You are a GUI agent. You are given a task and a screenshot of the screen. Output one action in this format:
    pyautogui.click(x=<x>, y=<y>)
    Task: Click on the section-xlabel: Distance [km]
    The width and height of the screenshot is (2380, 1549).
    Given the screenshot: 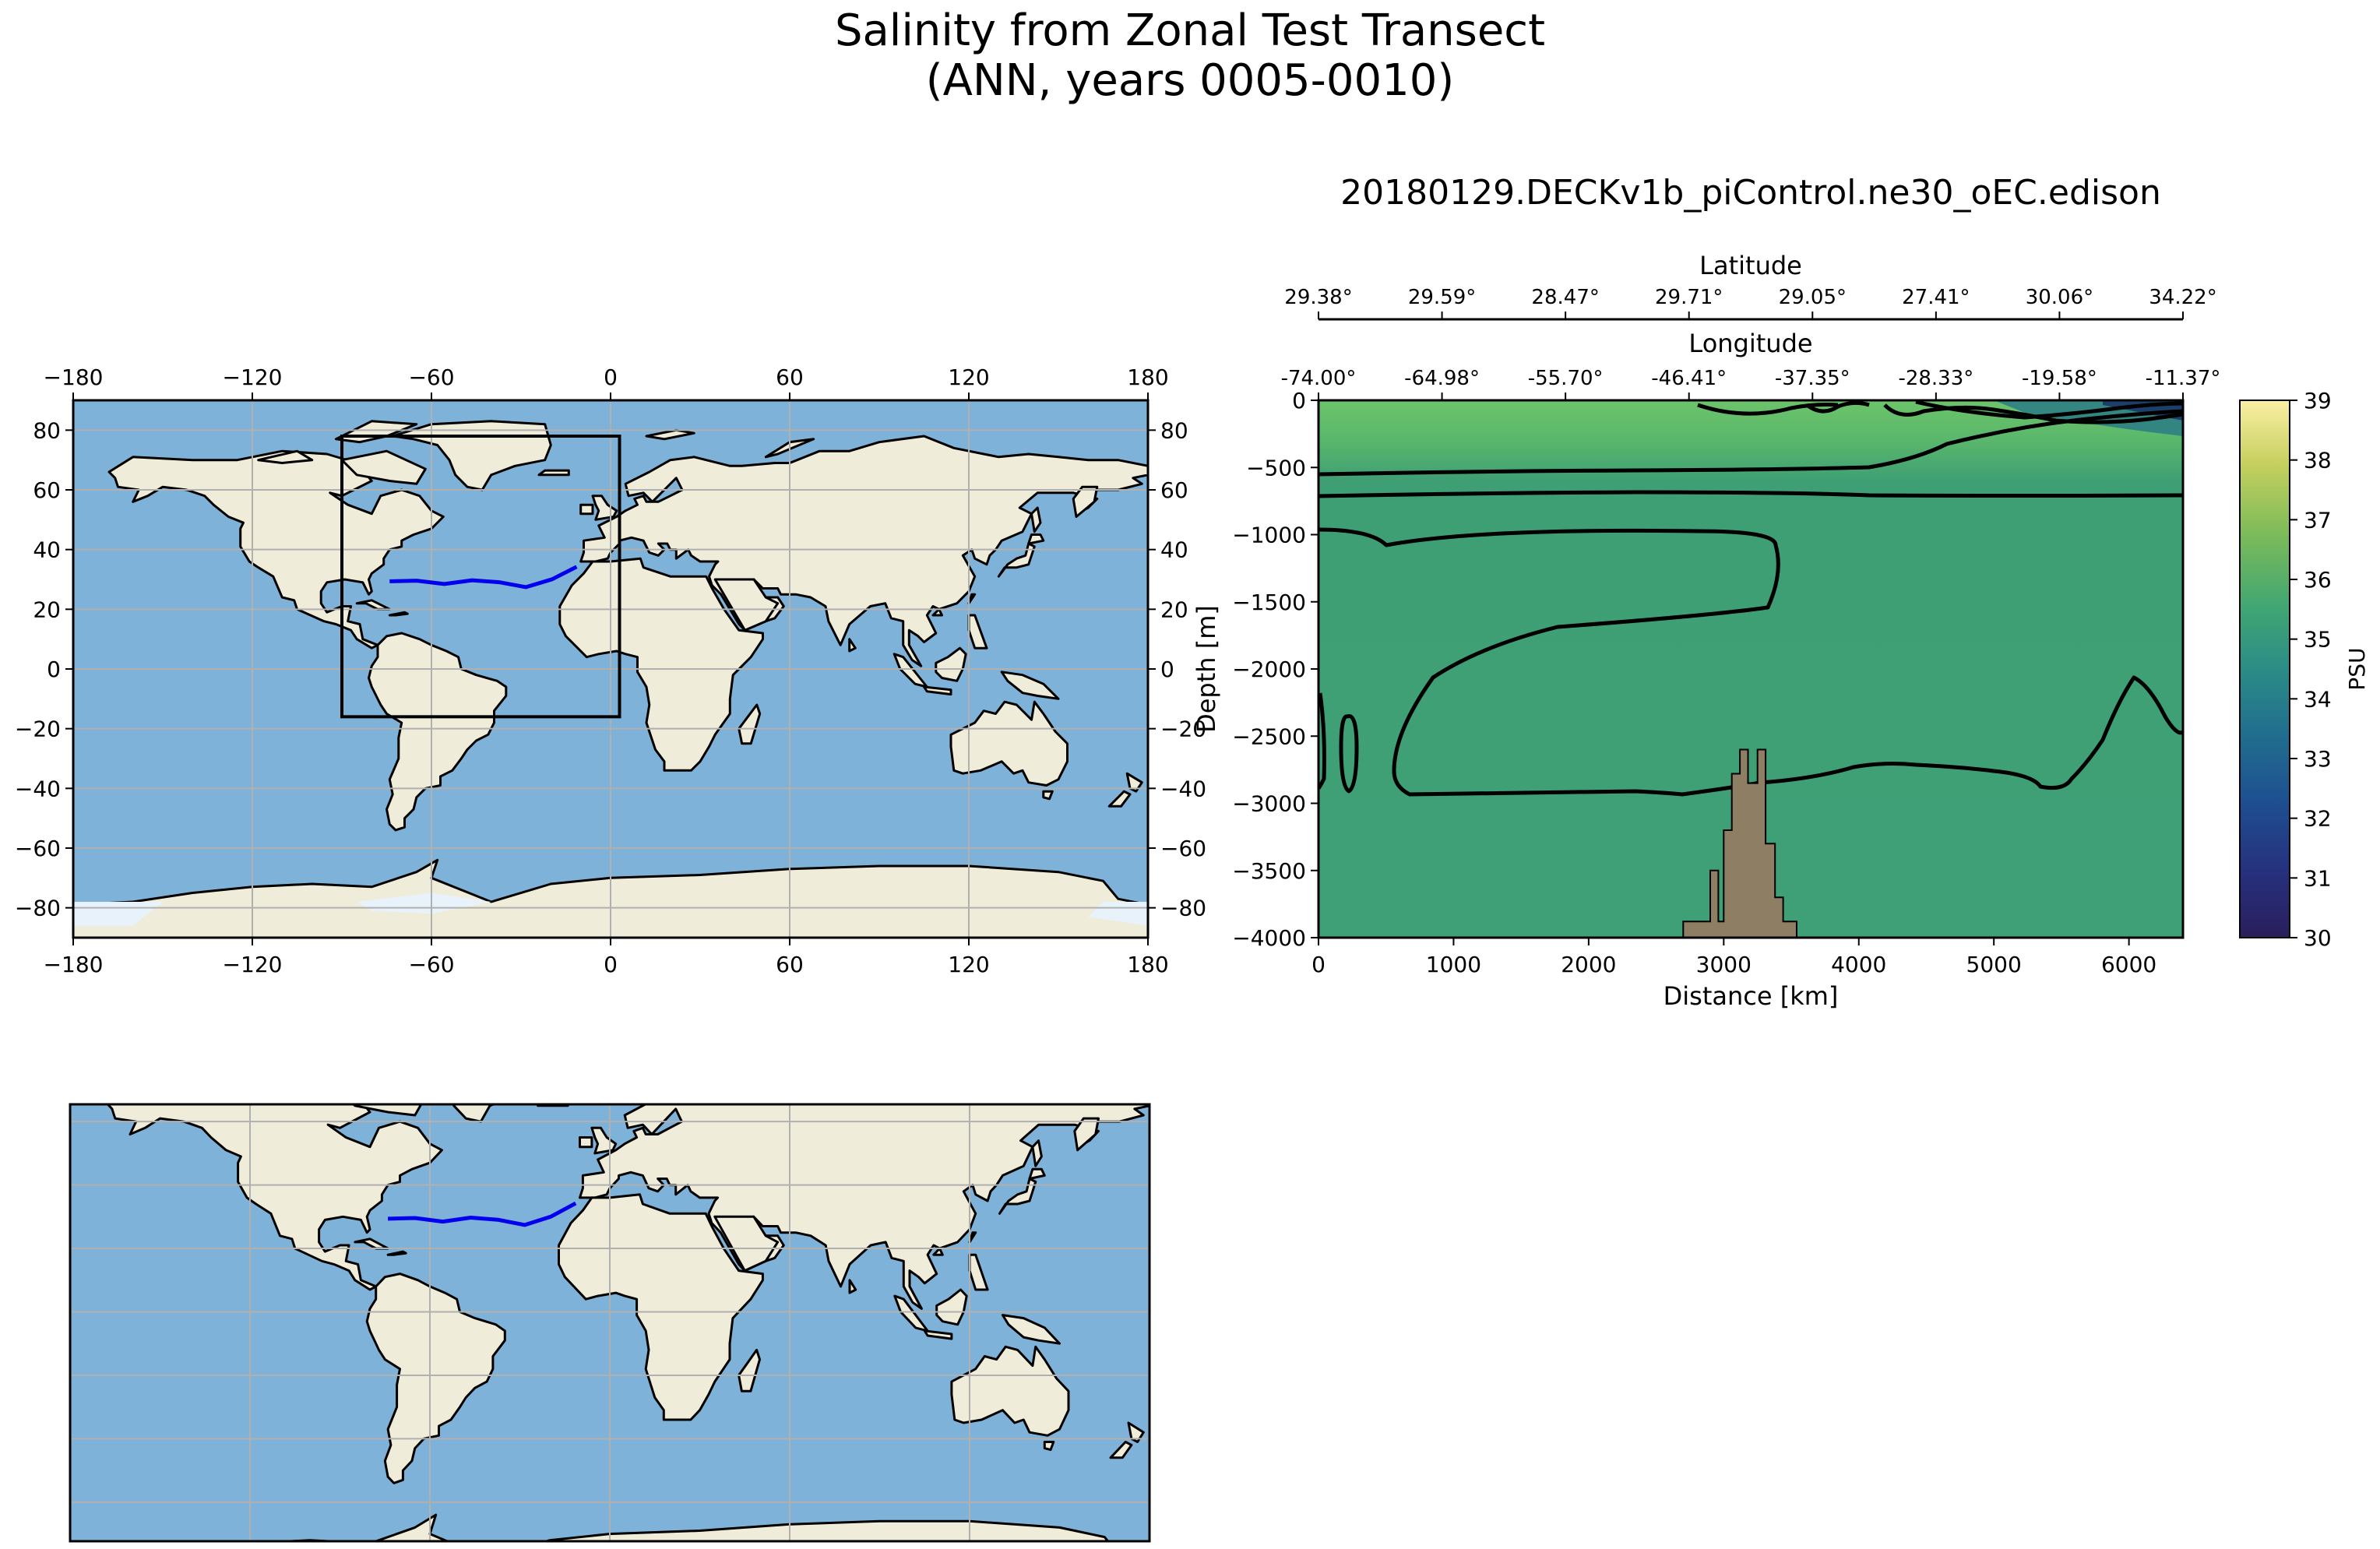 What is the action you would take?
    pyautogui.click(x=1751, y=996)
    